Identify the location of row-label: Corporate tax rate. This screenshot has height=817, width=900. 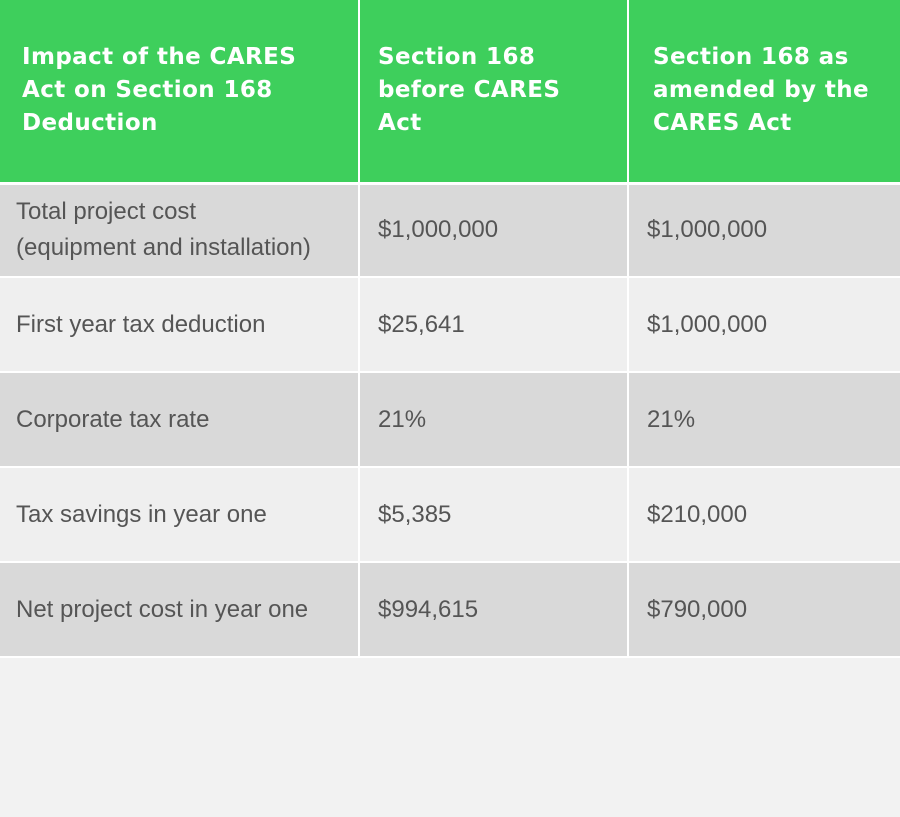
(180, 420).